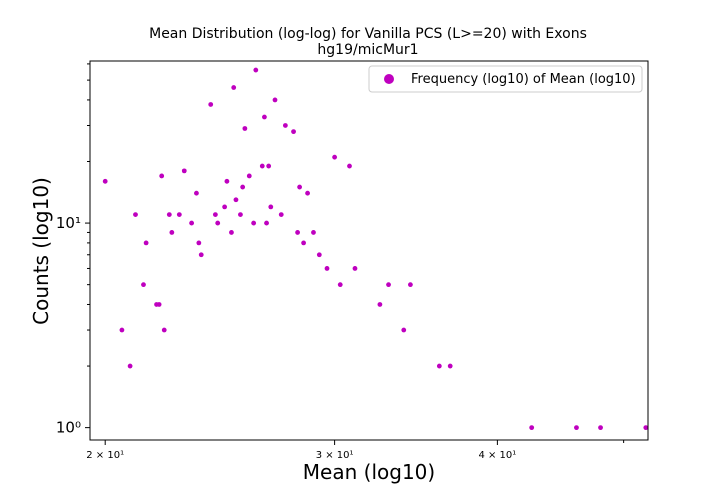 This screenshot has width=720, height=504. I want to click on x-tick-label: 4 × 10¹, so click(497, 455).